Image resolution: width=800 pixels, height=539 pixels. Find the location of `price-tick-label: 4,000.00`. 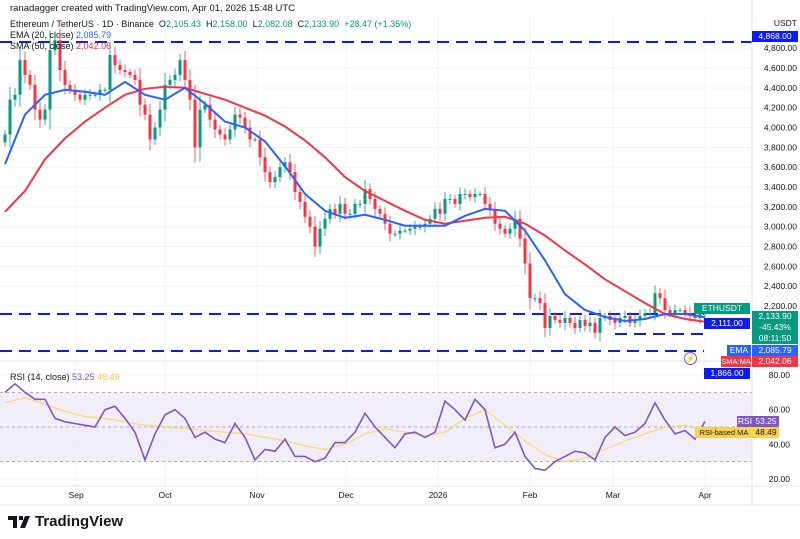

price-tick-label: 4,000.00 is located at coordinates (780, 128).